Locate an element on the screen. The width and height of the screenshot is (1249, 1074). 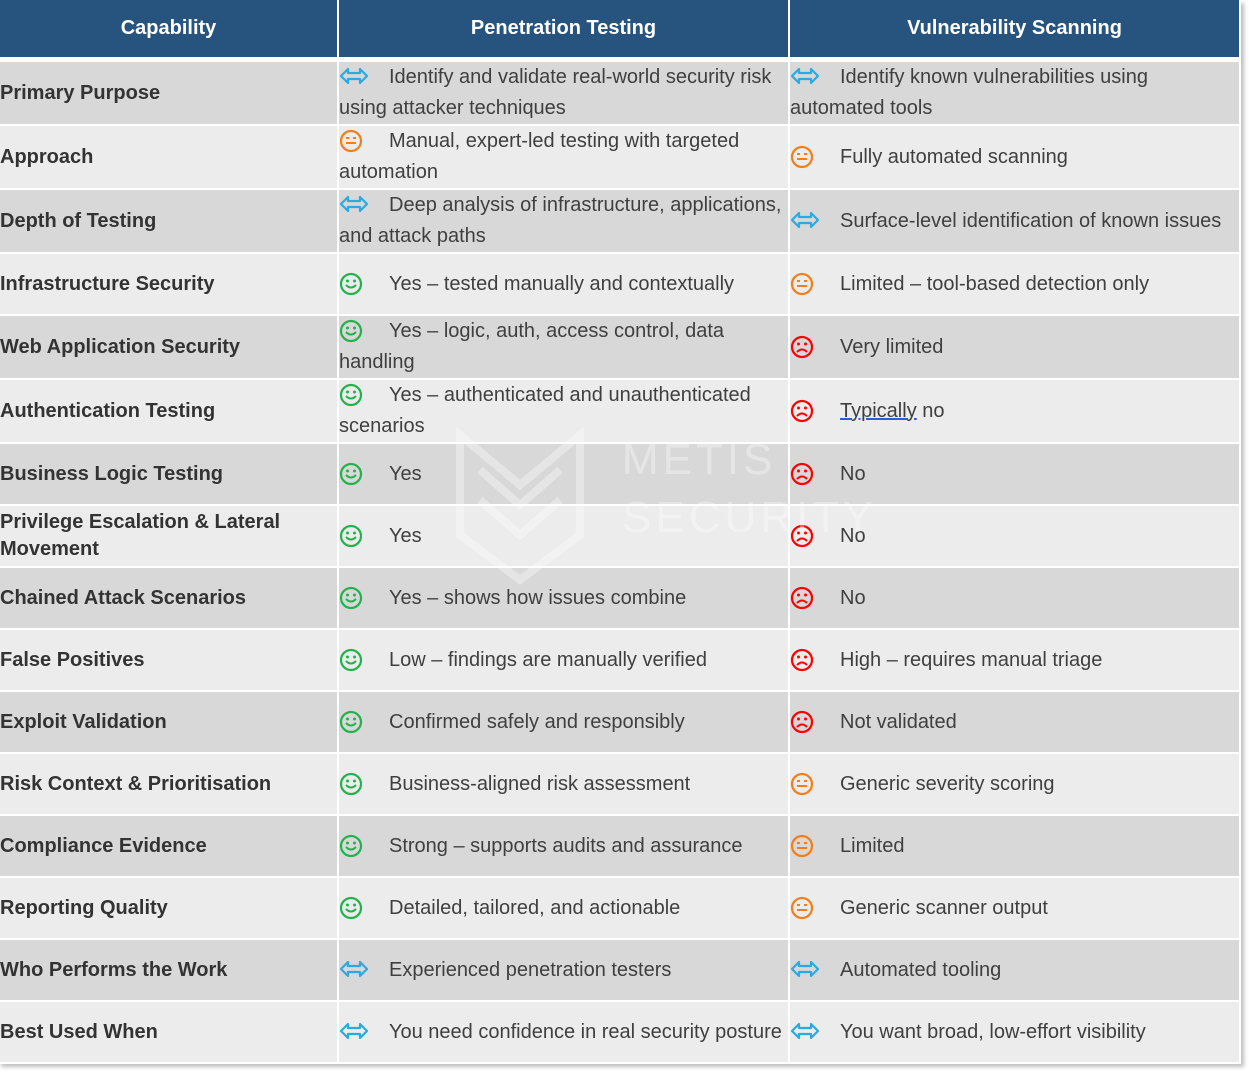
header-penetration-testing: Penetration Testing is located at coordinates (563, 31).